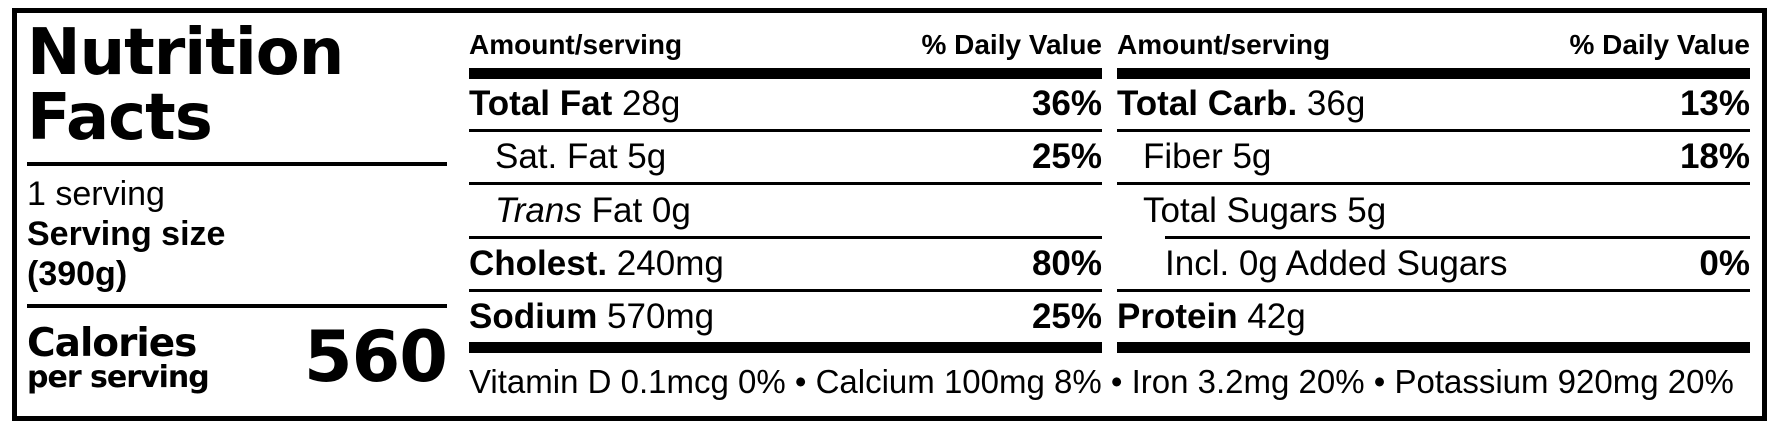  Describe the element at coordinates (1207, 104) in the screenshot. I see `nutrient-name-bold: Total Carb.` at that location.